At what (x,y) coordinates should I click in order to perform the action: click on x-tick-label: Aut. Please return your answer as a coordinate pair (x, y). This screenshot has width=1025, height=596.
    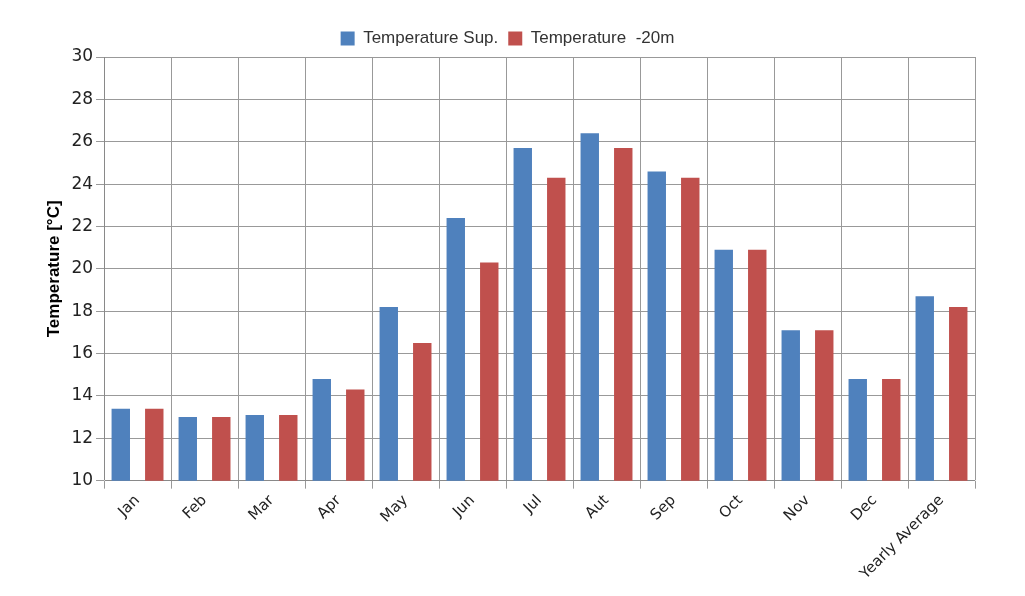
    Looking at the image, I should click on (597, 506).